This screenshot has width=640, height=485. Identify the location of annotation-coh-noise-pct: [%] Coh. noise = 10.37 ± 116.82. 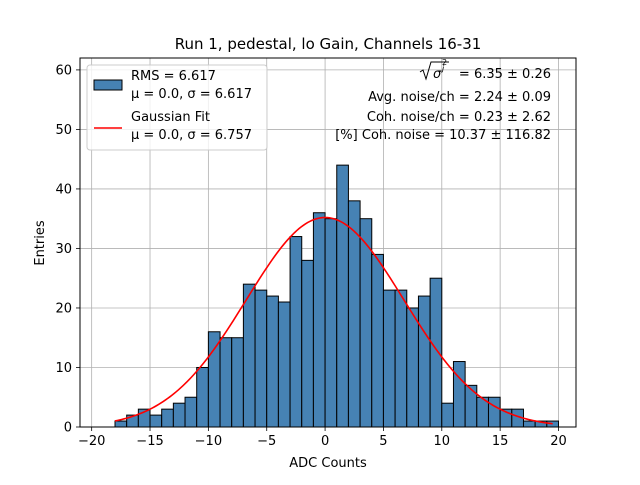
(443, 135).